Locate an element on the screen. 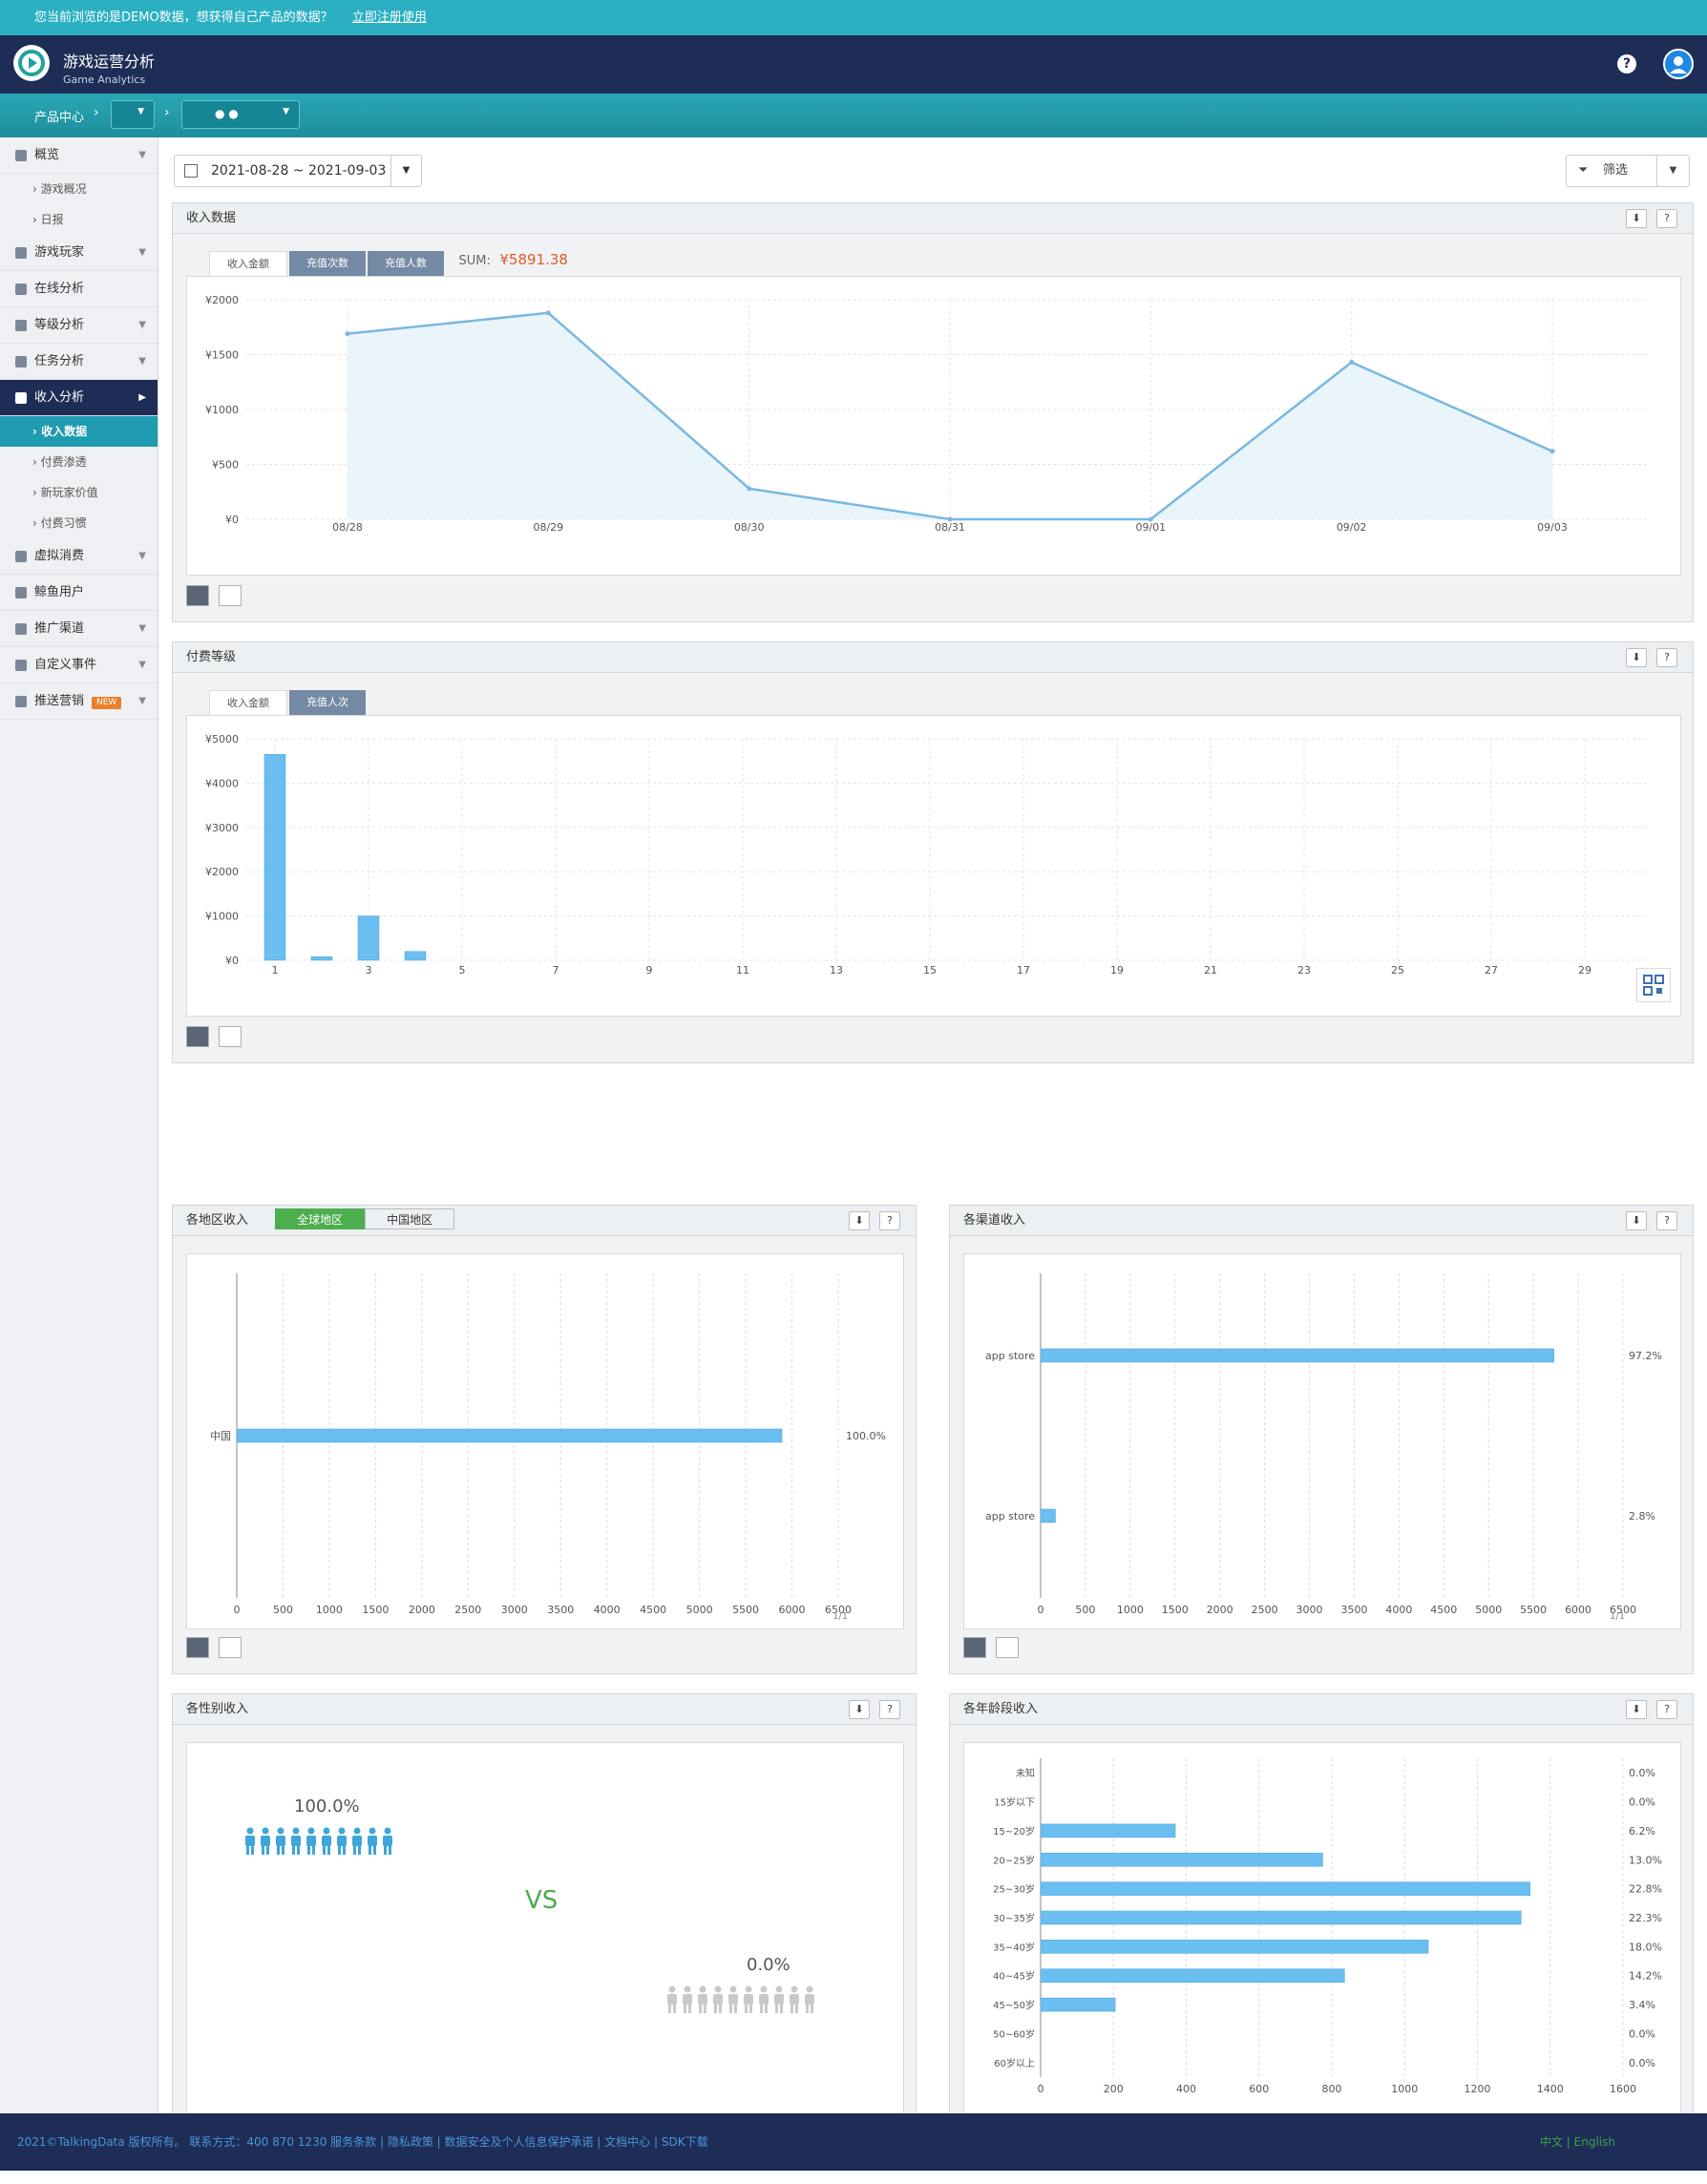 The height and width of the screenshot is (2184, 1707). user-avatar-icon is located at coordinates (1678, 64).